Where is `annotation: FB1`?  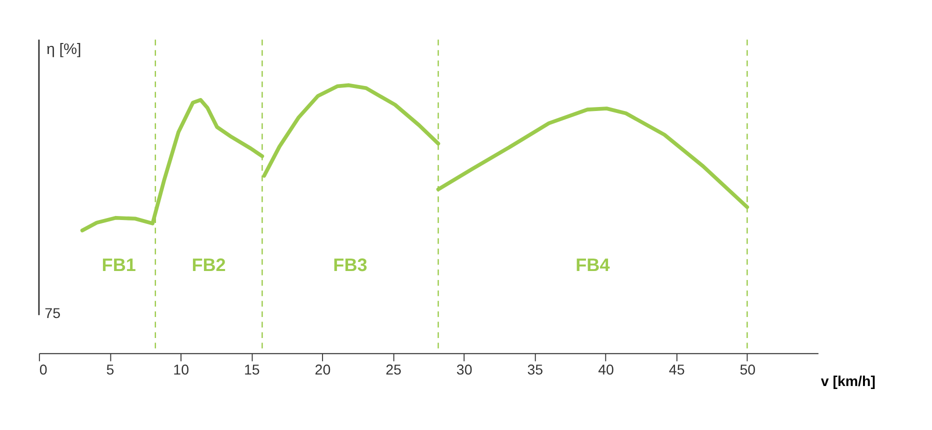
annotation: FB1 is located at coordinates (119, 265).